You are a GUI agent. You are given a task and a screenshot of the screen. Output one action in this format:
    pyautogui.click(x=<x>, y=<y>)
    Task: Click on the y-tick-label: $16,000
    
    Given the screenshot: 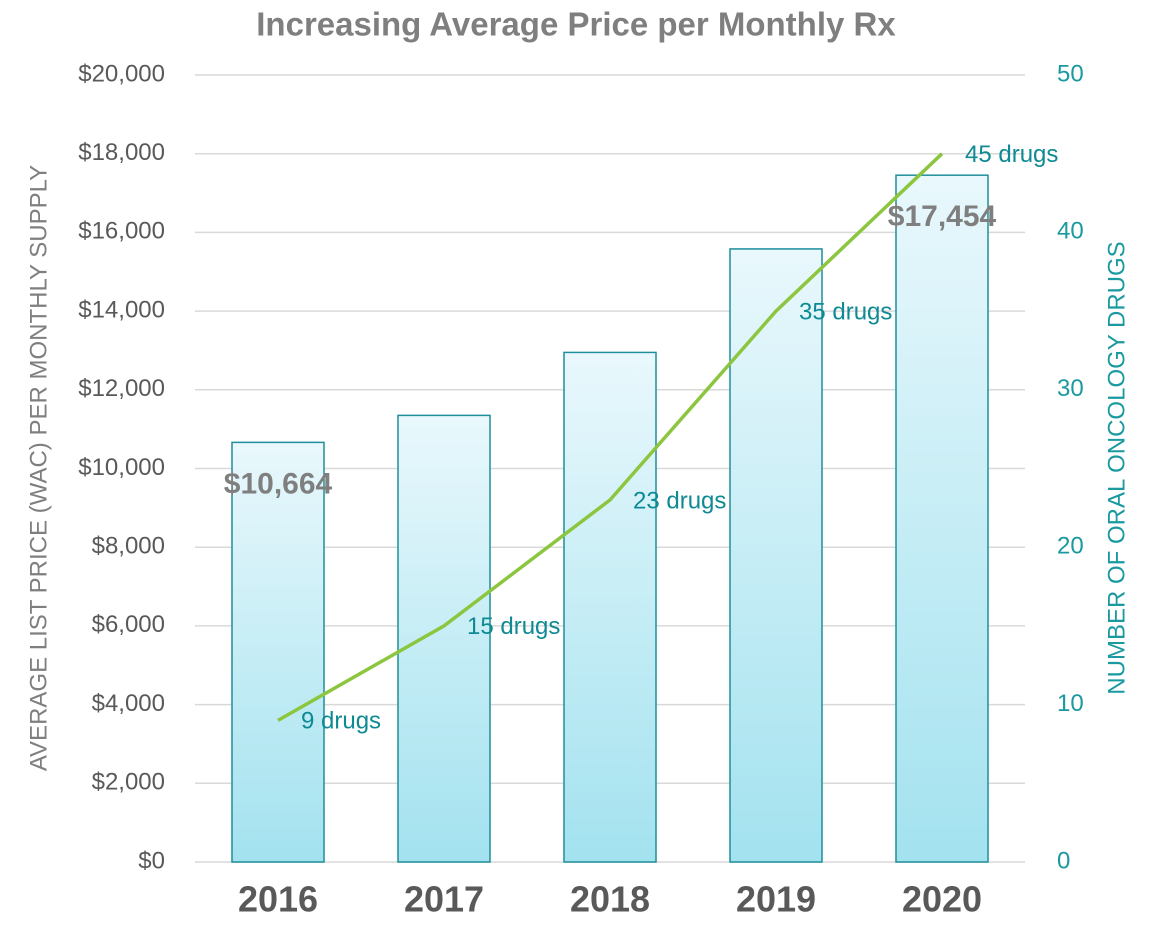 What is the action you would take?
    pyautogui.click(x=121, y=231)
    